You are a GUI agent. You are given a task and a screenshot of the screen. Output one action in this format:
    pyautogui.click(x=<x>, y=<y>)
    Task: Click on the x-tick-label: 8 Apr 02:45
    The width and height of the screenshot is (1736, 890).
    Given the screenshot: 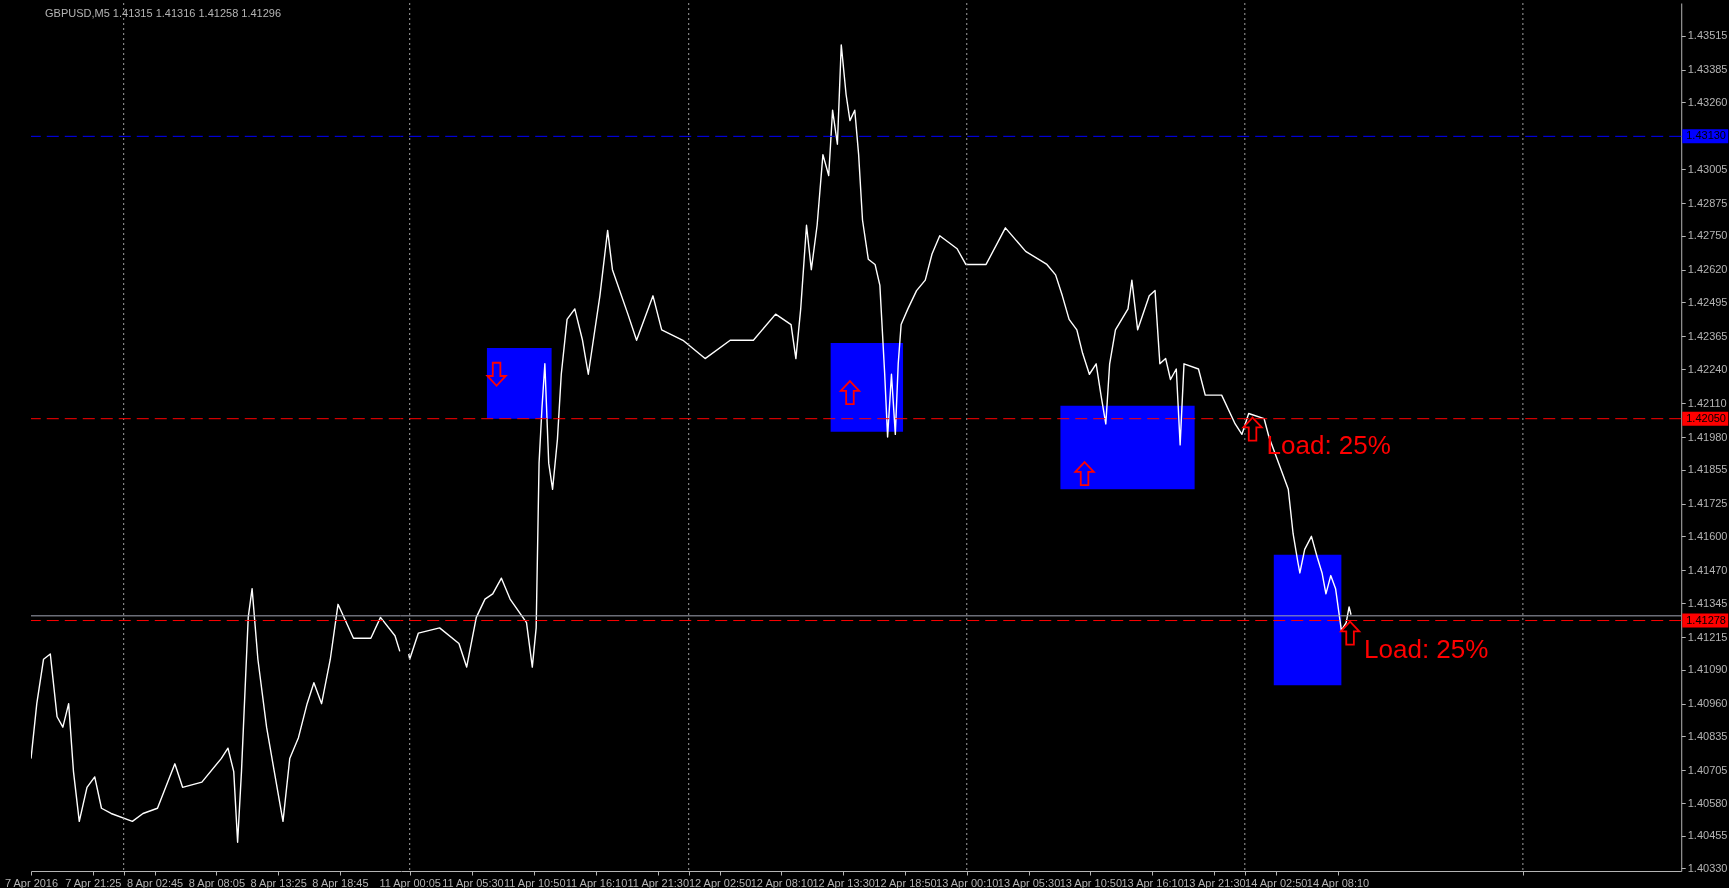 What is the action you would take?
    pyautogui.click(x=155, y=882)
    